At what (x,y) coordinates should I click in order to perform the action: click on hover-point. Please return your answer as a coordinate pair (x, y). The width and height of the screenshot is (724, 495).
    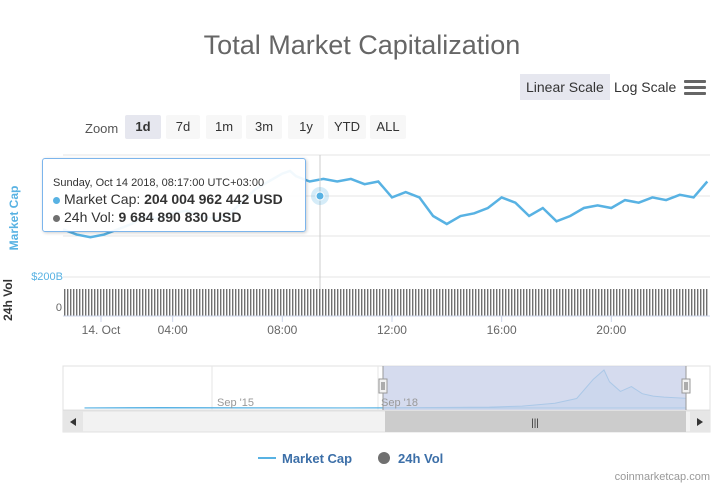
    Looking at the image, I should click on (320, 196).